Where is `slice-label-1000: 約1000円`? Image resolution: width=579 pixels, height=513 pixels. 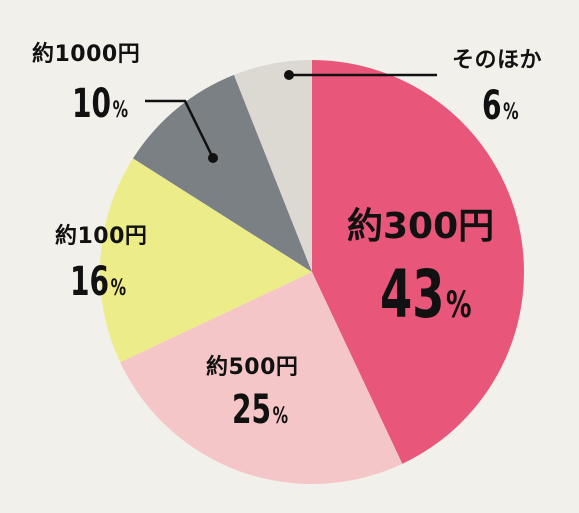 slice-label-1000: 約1000円 is located at coordinates (86, 54).